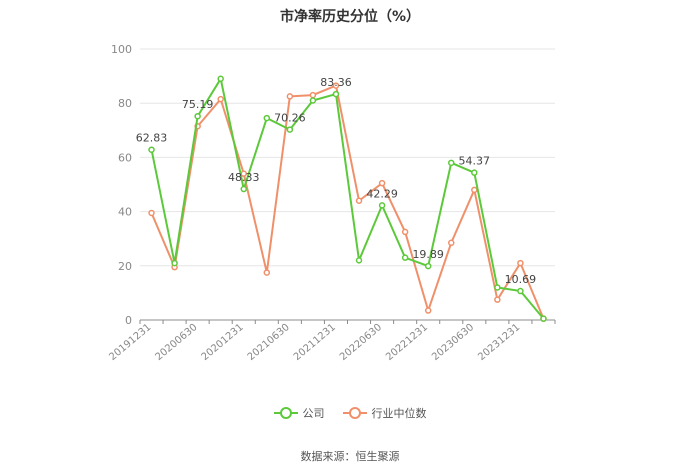 This screenshot has width=700, height=473. I want to click on x-tick-label: 20231231, so click(499, 342).